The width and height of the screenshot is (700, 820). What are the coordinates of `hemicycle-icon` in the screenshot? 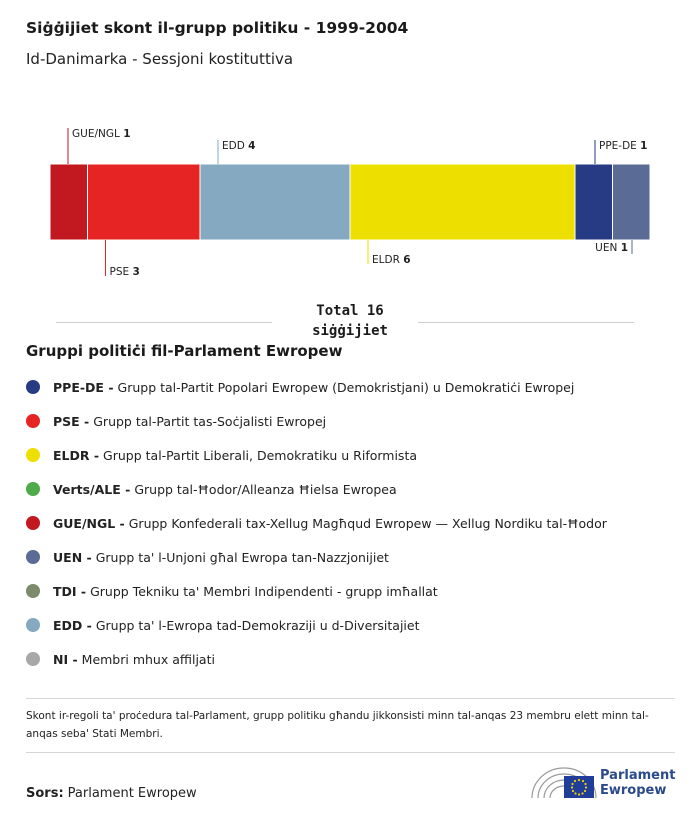 It's located at (564, 783).